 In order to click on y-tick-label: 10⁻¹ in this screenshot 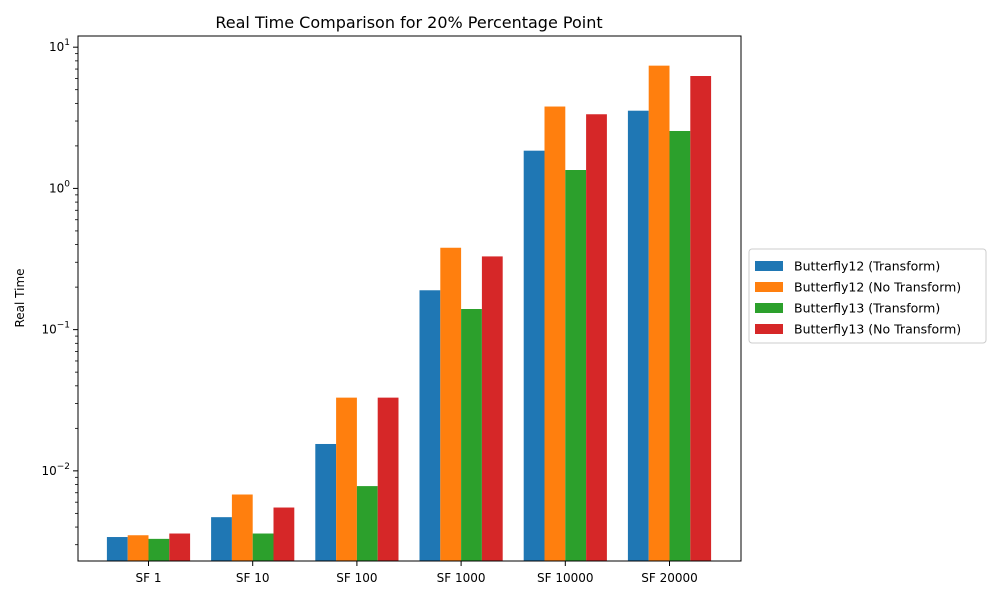, I will do `click(55, 329)`.